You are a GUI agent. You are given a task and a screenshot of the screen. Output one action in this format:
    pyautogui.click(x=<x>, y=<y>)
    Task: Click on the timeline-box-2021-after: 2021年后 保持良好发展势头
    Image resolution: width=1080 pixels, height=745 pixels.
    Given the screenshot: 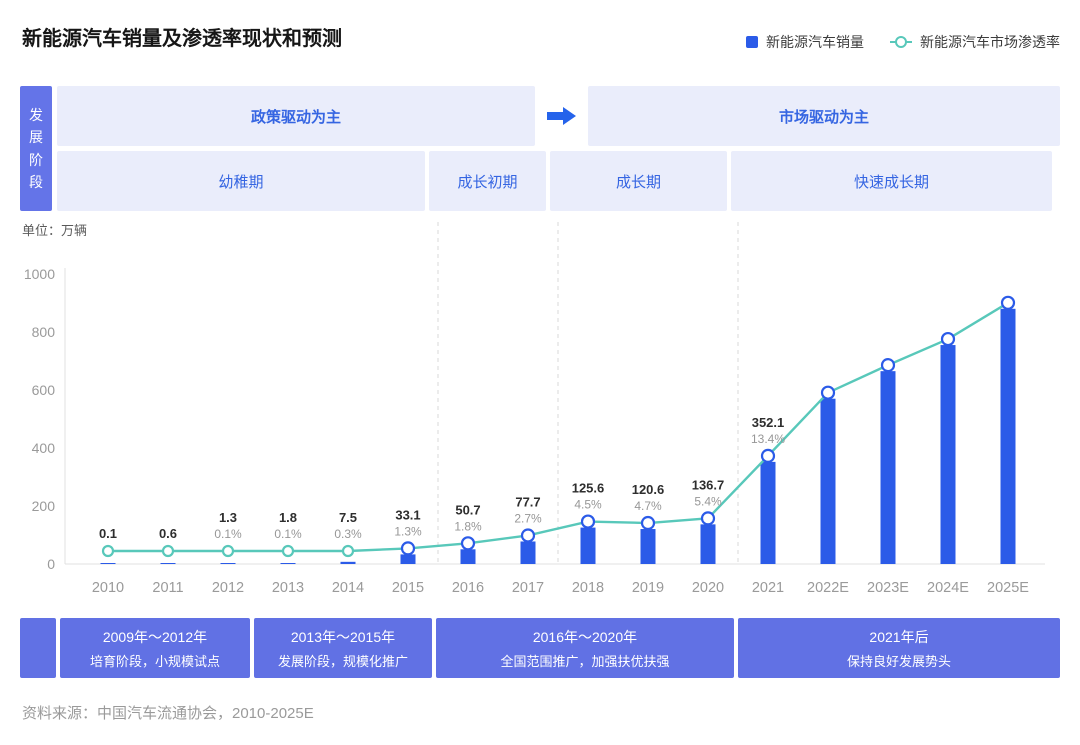 What is the action you would take?
    pyautogui.click(x=899, y=648)
    